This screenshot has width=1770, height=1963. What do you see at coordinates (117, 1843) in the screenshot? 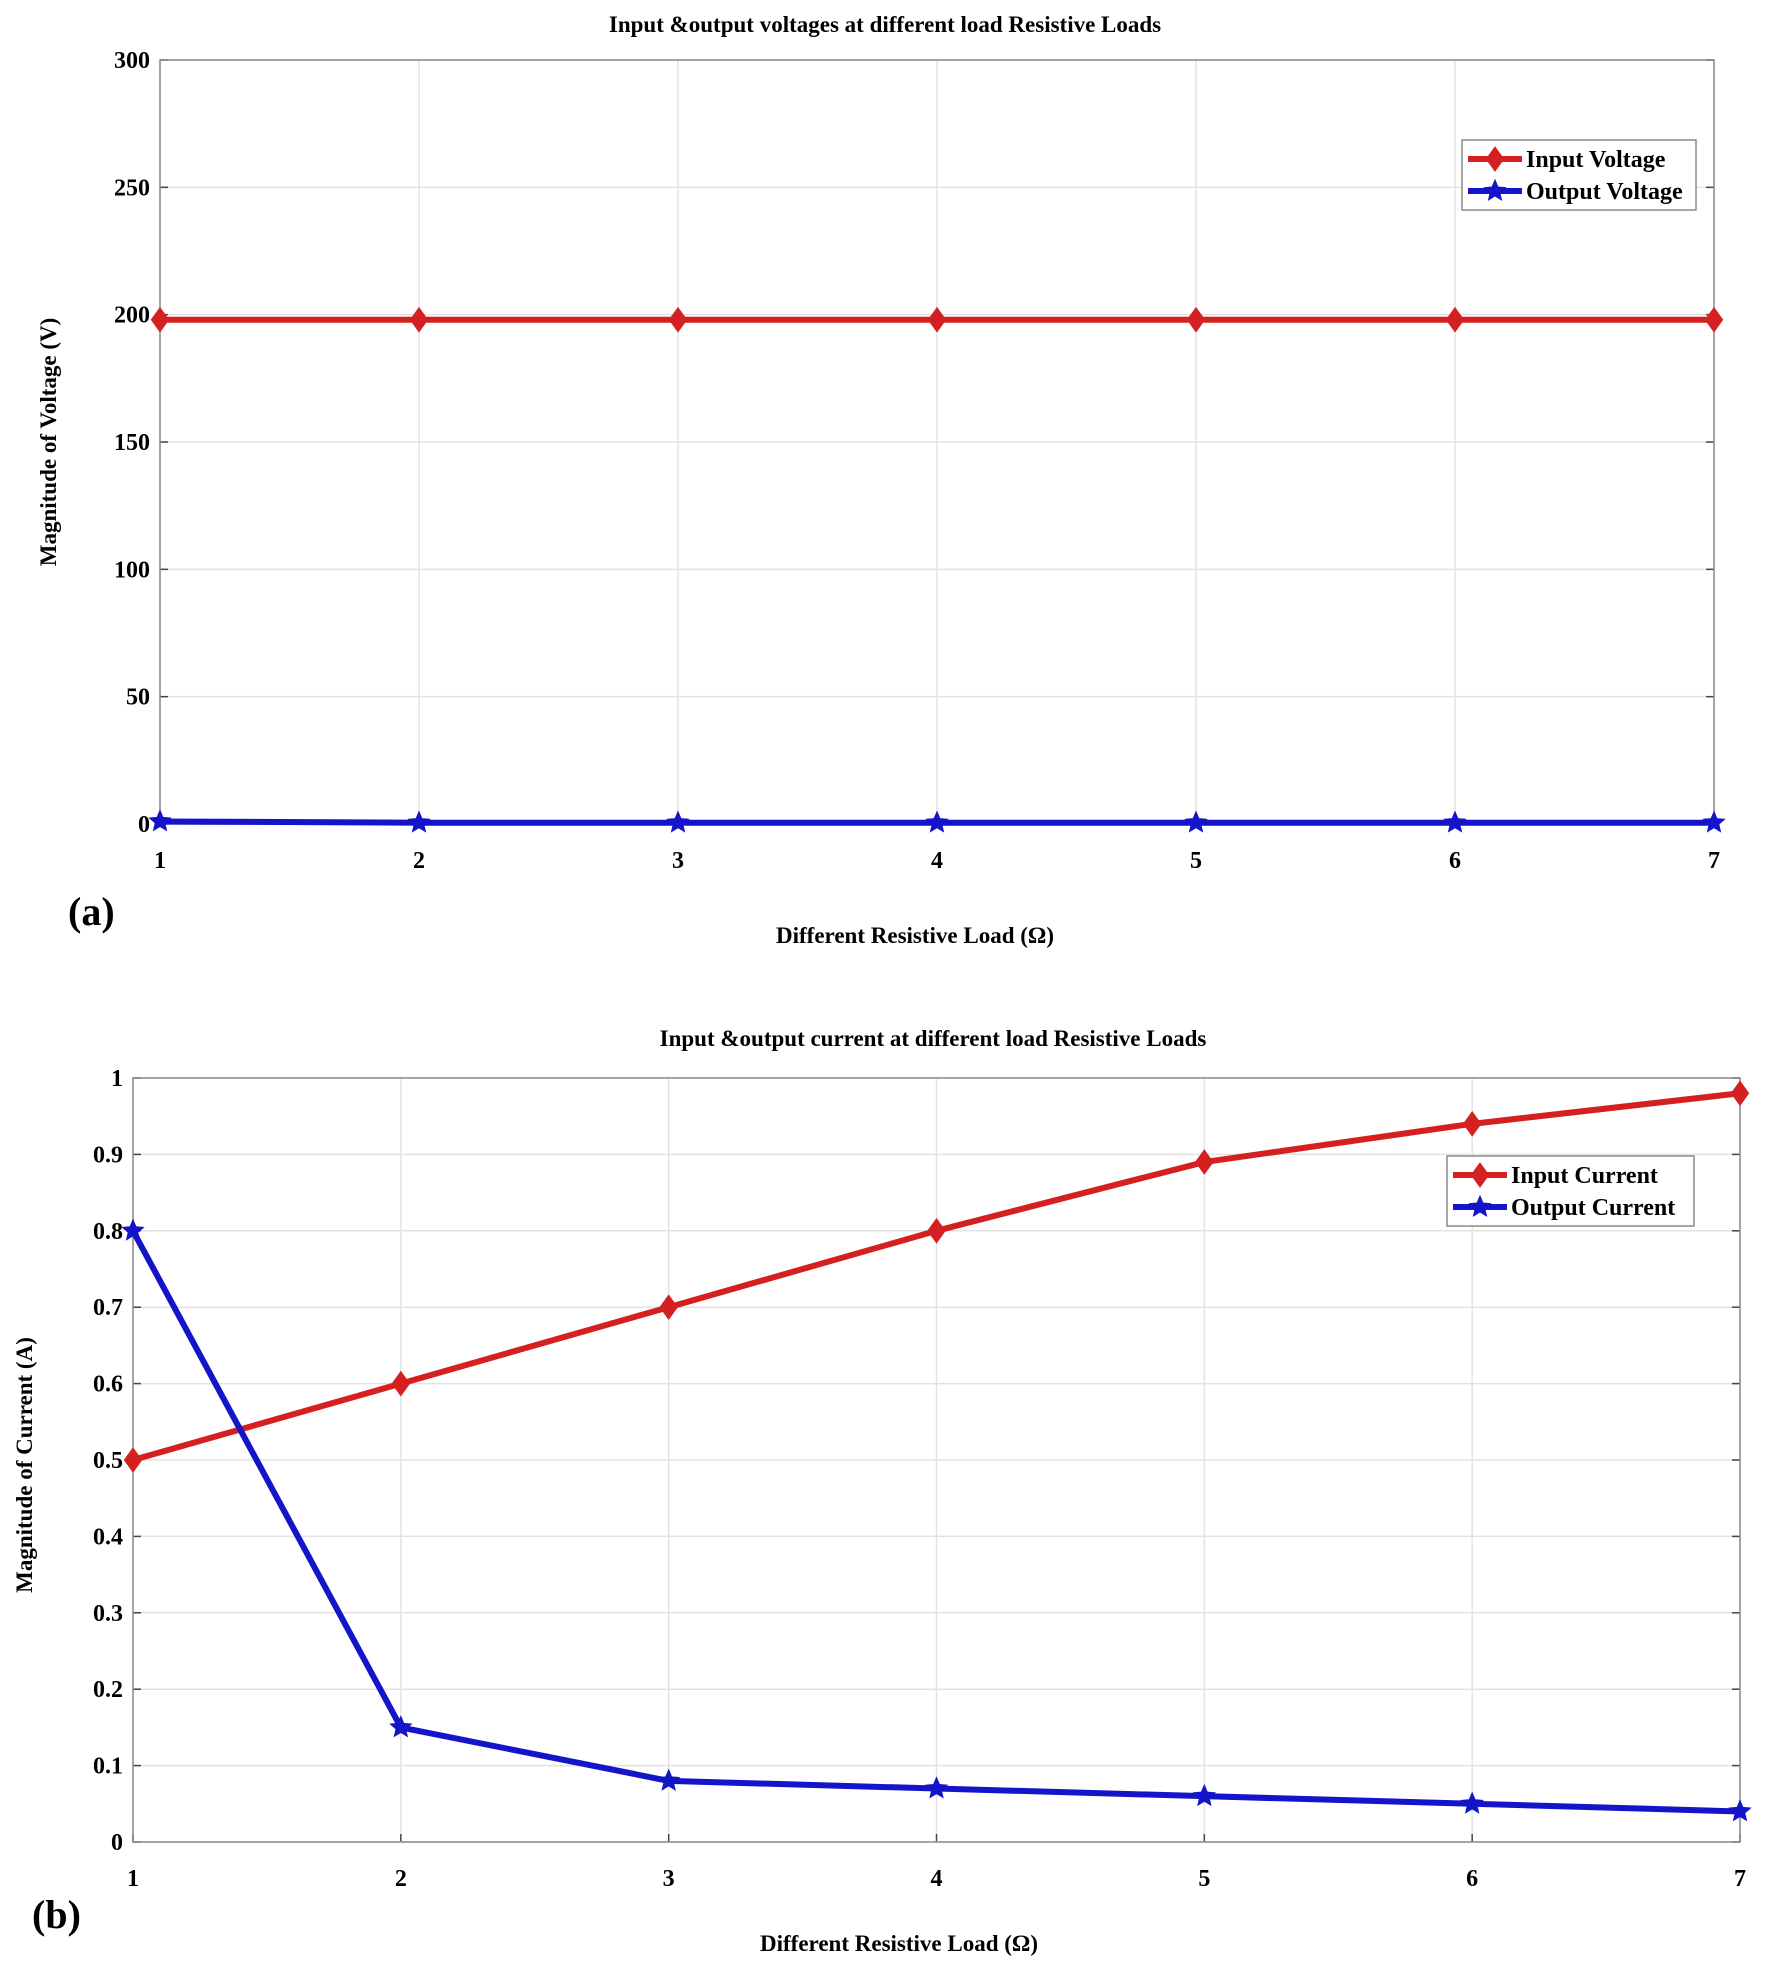
I see `chart-b-y-tick-label: 0` at bounding box center [117, 1843].